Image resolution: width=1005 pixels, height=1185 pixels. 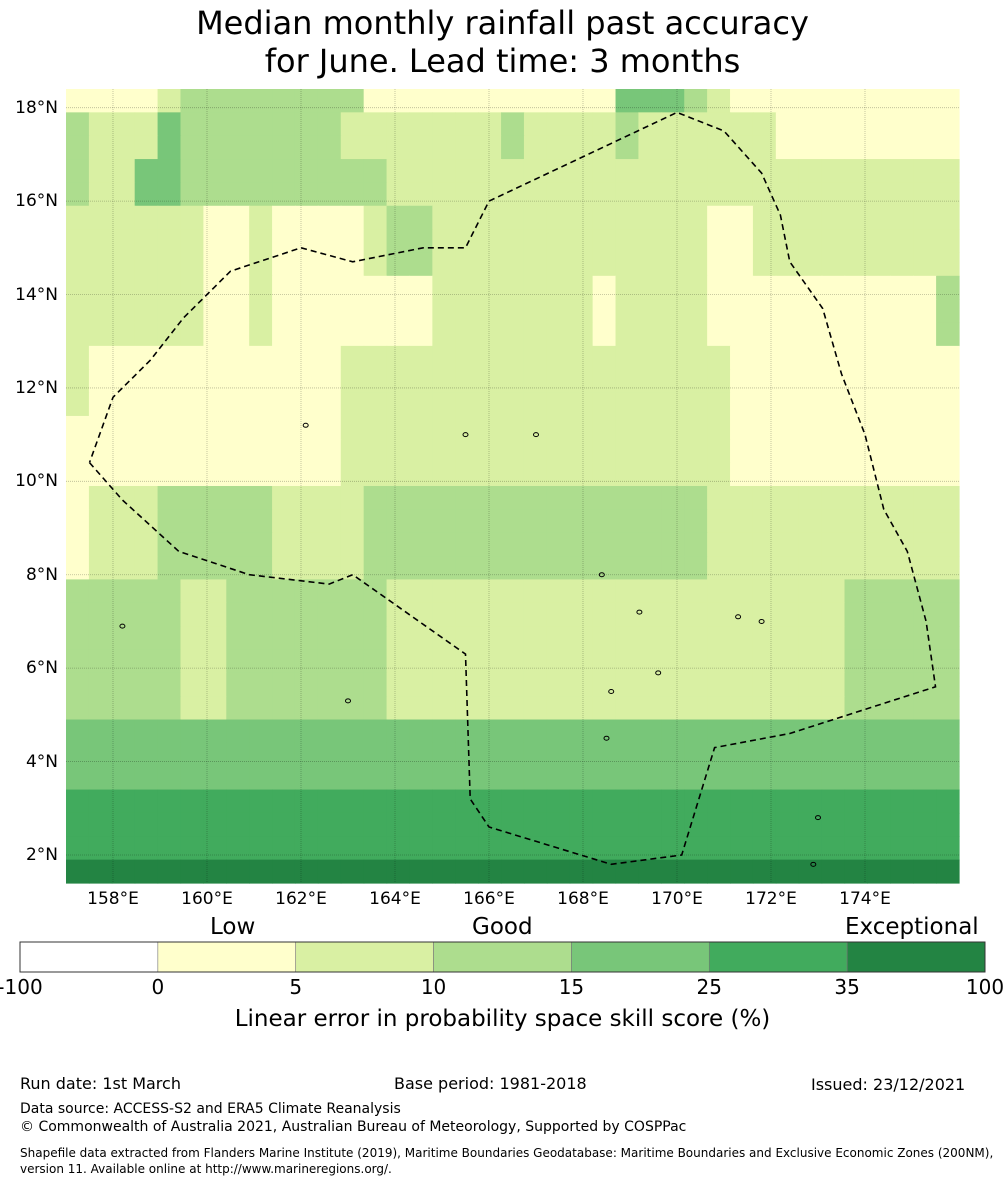 I want to click on colorbar-tick: 35, so click(x=847, y=987).